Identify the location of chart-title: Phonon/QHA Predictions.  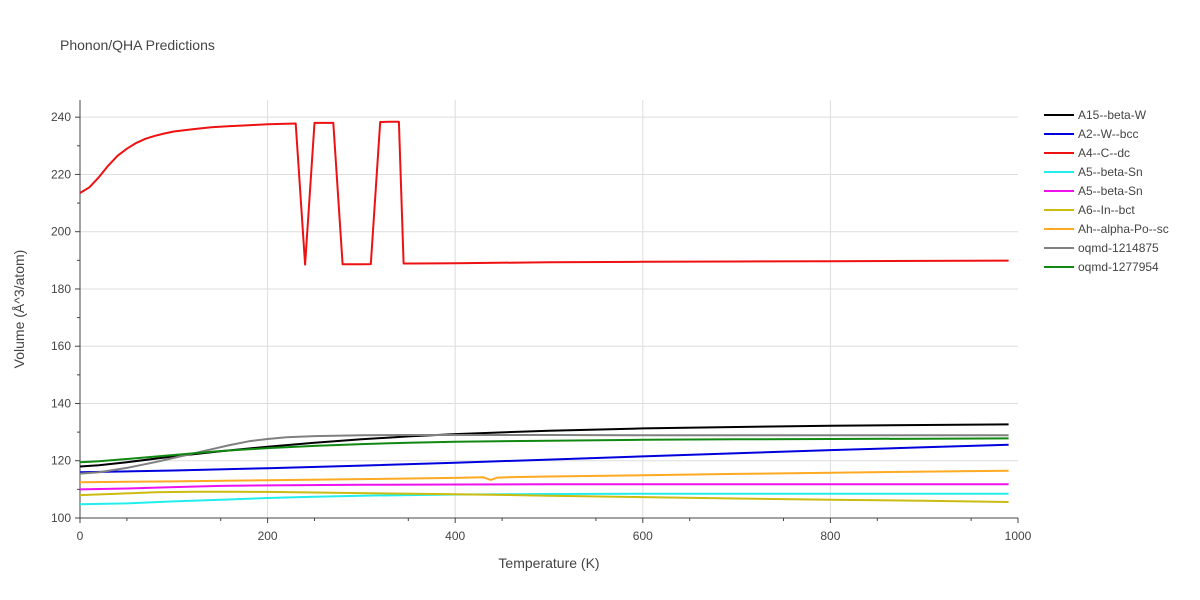
(137, 45).